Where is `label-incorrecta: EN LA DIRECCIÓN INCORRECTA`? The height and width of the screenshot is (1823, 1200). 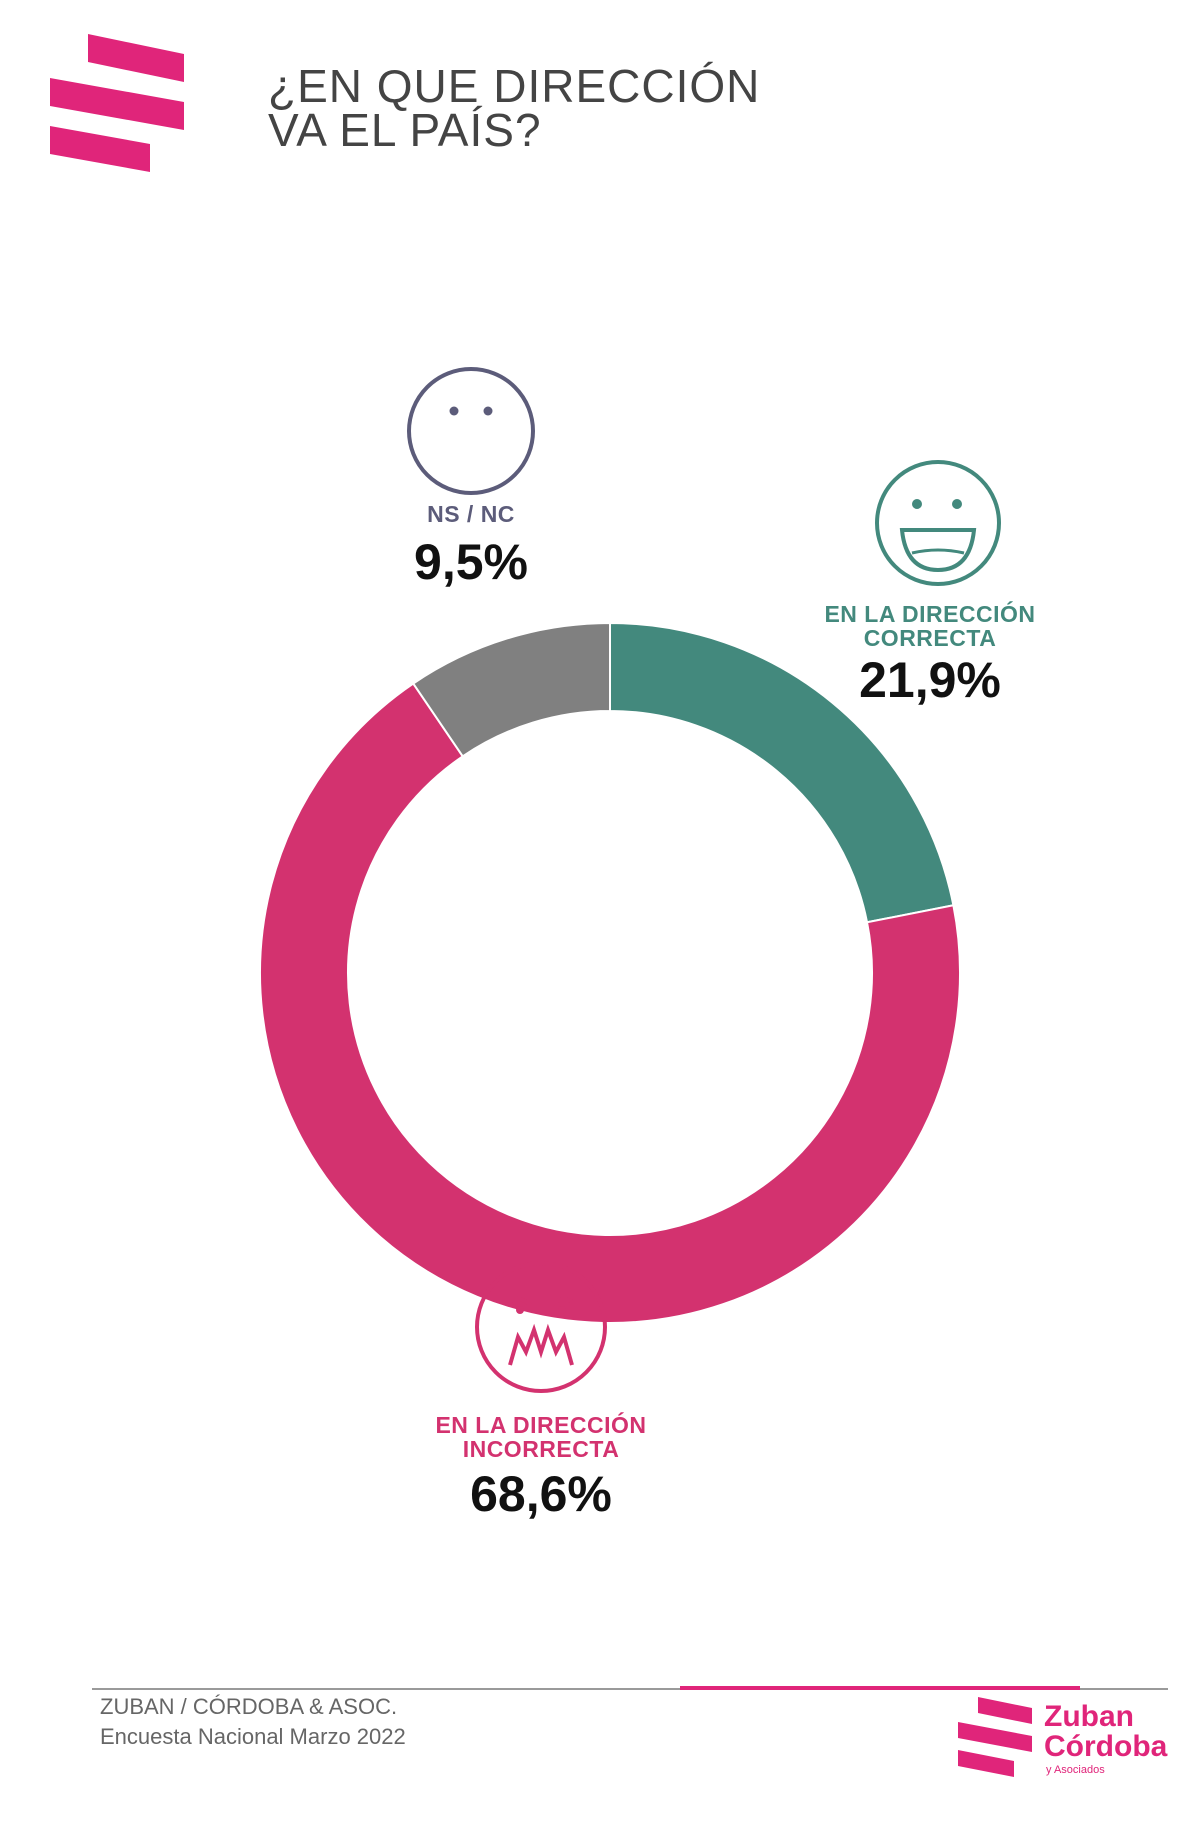 label-incorrecta: EN LA DIRECCIÓN INCORRECTA is located at coordinates (541, 1437).